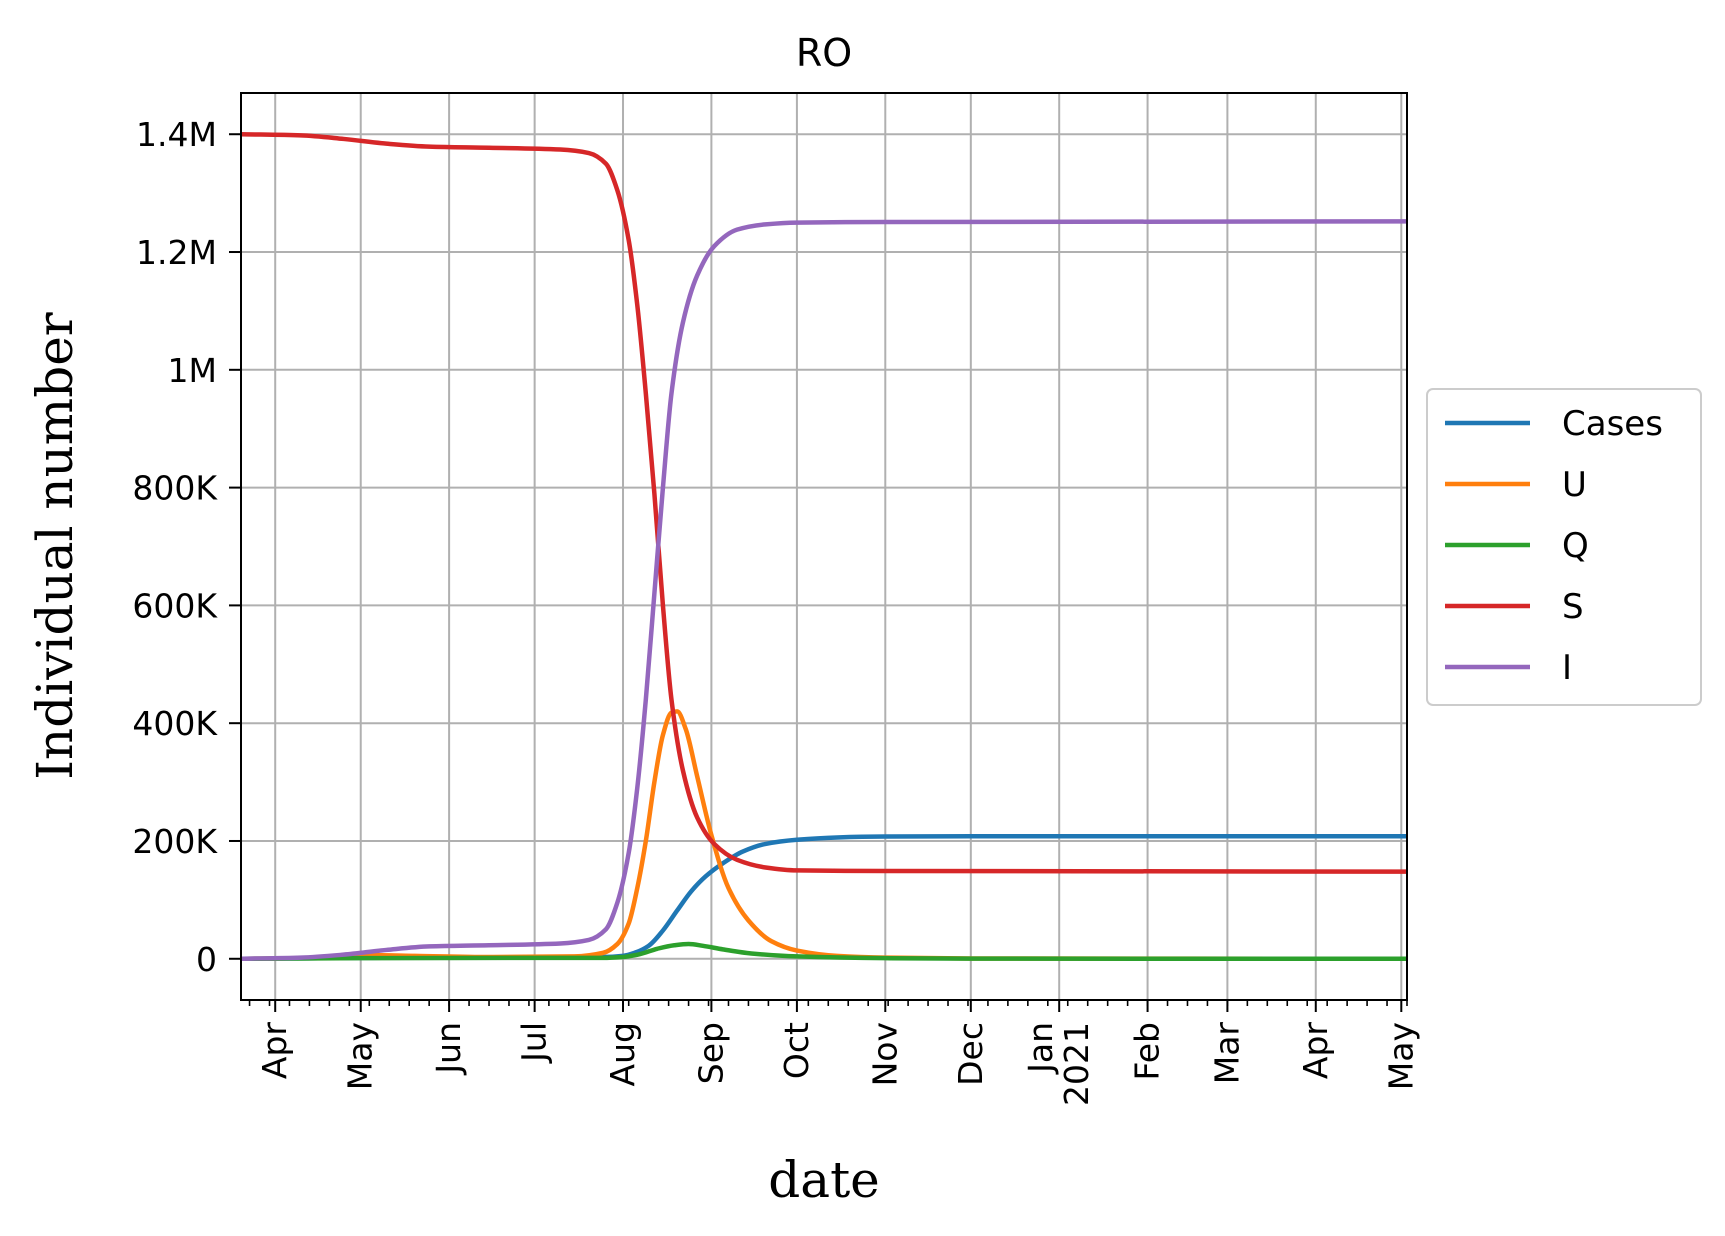 Image resolution: width=1725 pixels, height=1236 pixels. I want to click on x-tick-label: Feb, so click(1147, 1051).